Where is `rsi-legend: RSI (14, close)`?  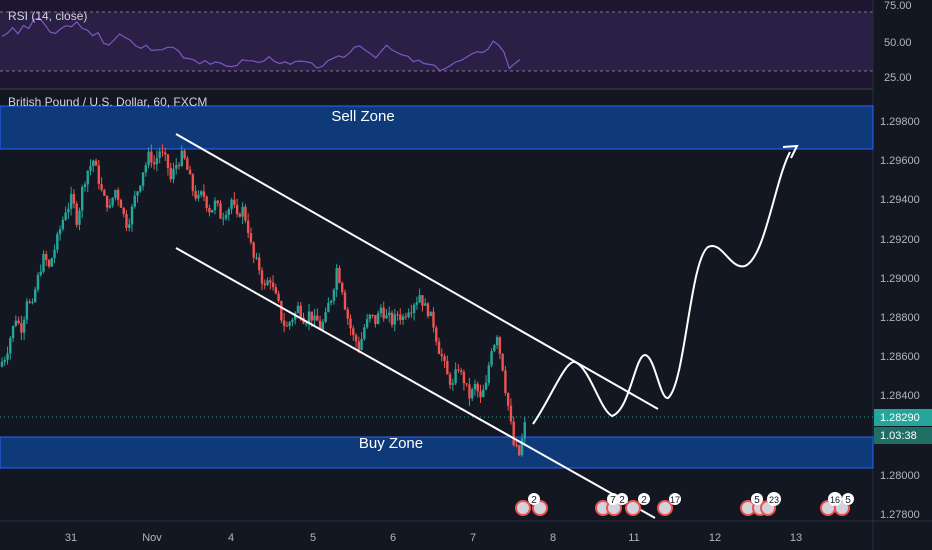
rsi-legend: RSI (14, close) is located at coordinates (47, 16).